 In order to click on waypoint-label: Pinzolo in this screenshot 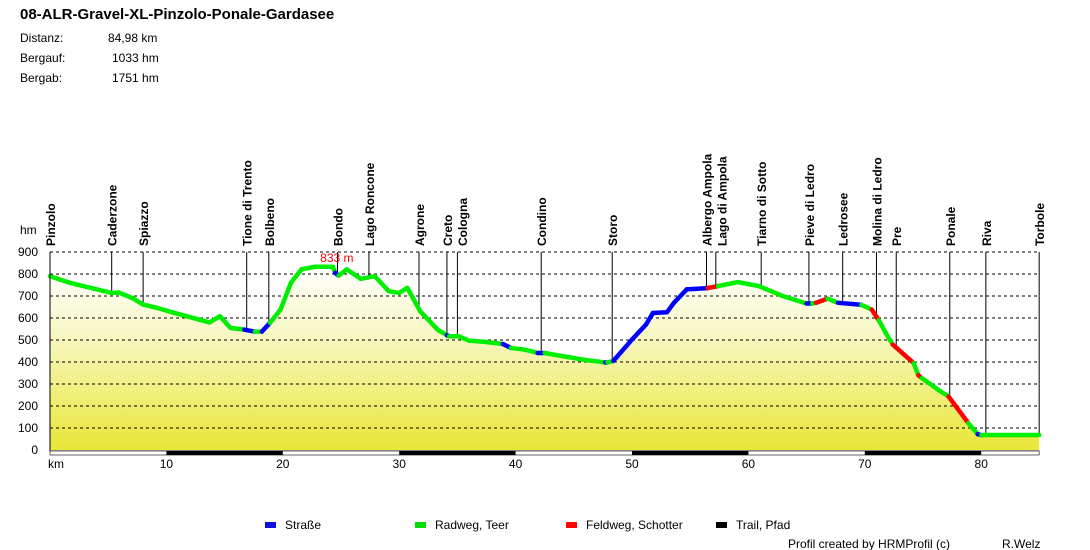, I will do `click(51, 224)`.